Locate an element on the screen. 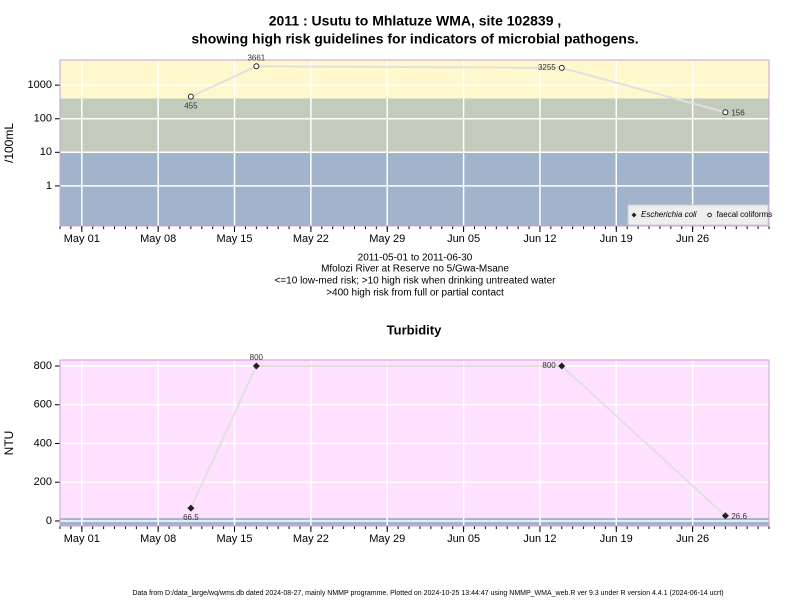  series-line is located at coordinates (458, 89).